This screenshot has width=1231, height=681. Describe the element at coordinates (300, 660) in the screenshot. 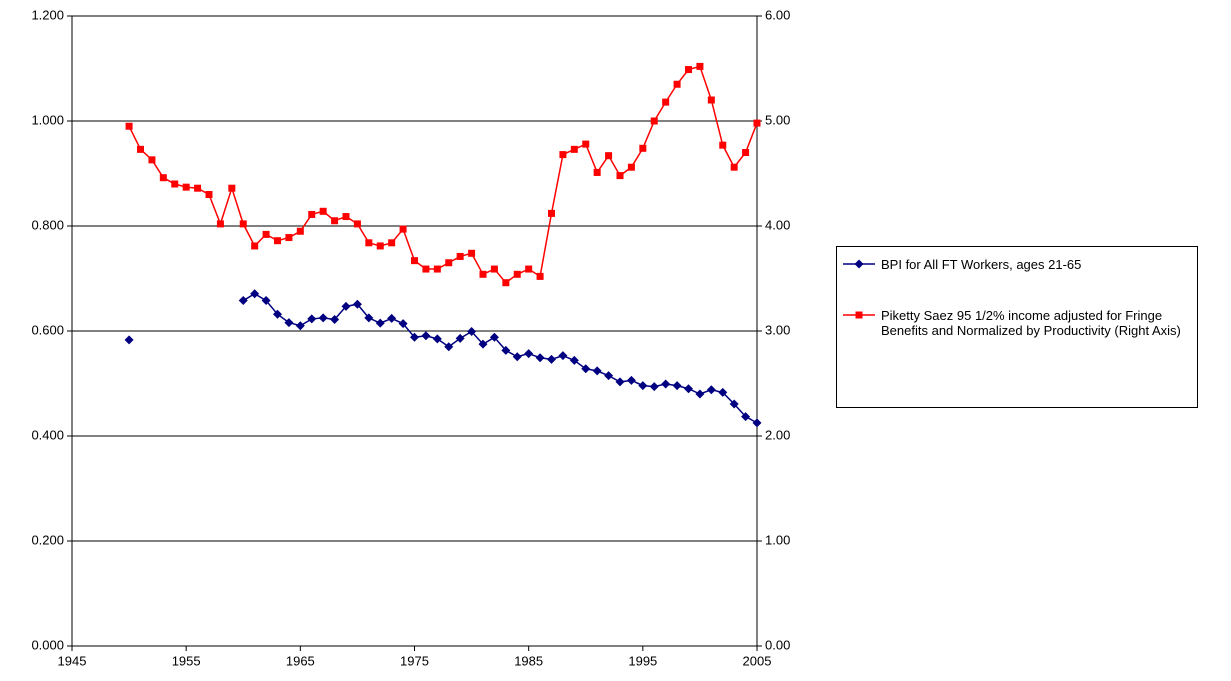

I see `x-tick-label: 1965` at that location.